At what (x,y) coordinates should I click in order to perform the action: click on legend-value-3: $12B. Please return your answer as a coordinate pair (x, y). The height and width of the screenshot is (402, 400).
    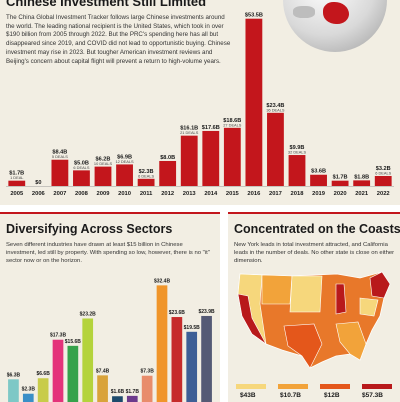
    Looking at the image, I should click on (332, 395).